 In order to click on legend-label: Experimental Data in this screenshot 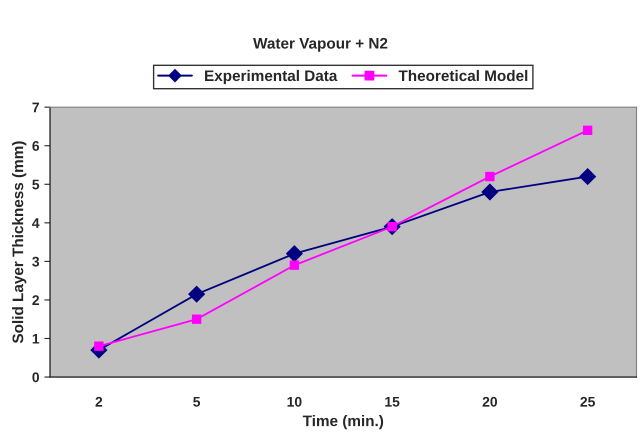, I will do `click(271, 77)`.